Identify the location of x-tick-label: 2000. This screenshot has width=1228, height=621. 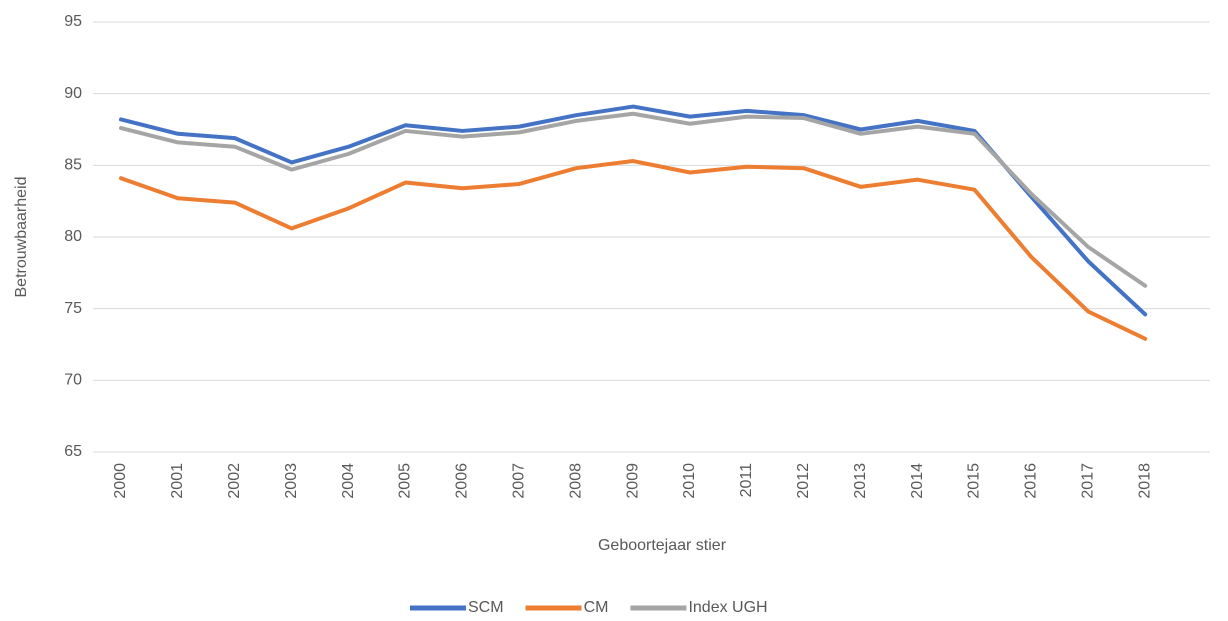
(120, 481).